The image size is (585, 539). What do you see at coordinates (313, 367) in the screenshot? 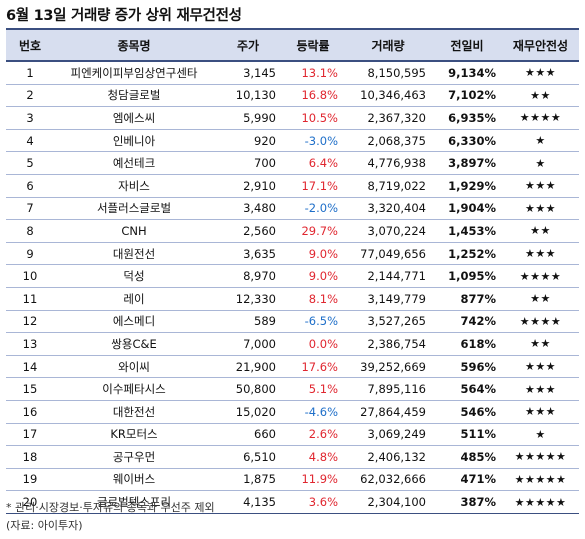
I see `cell-change: 17.6%` at bounding box center [313, 367].